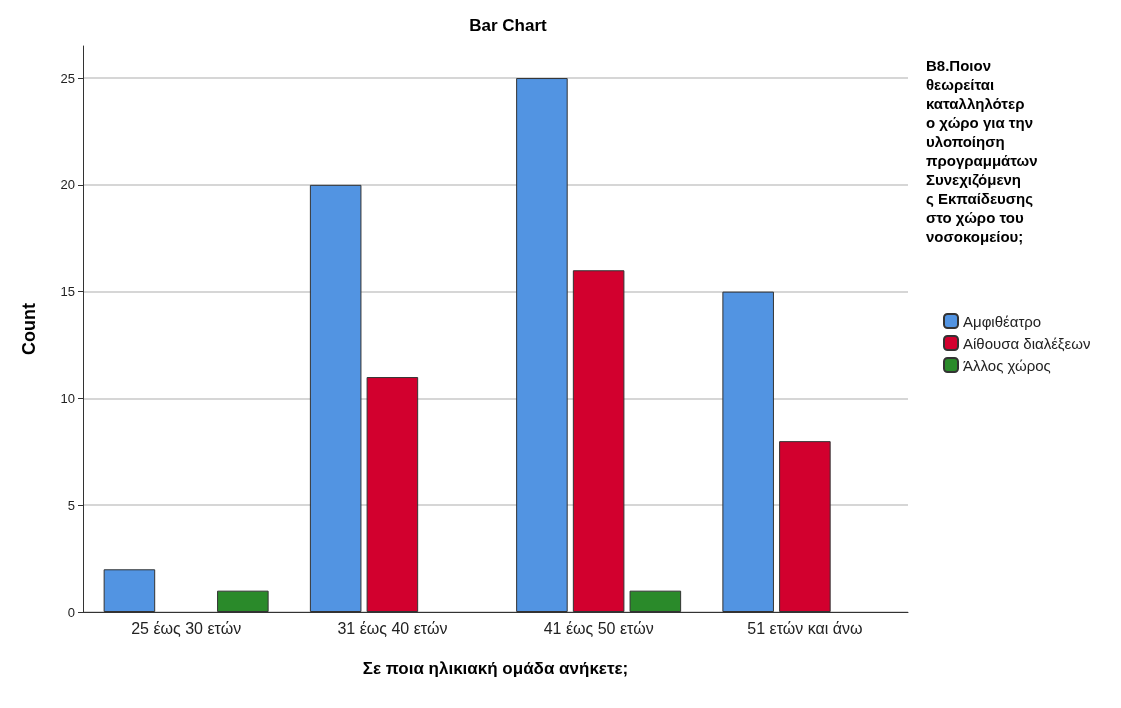 This screenshot has width=1121, height=708. Describe the element at coordinates (1007, 365) in the screenshot. I see `legend-label: Άλλος χώρος` at that location.